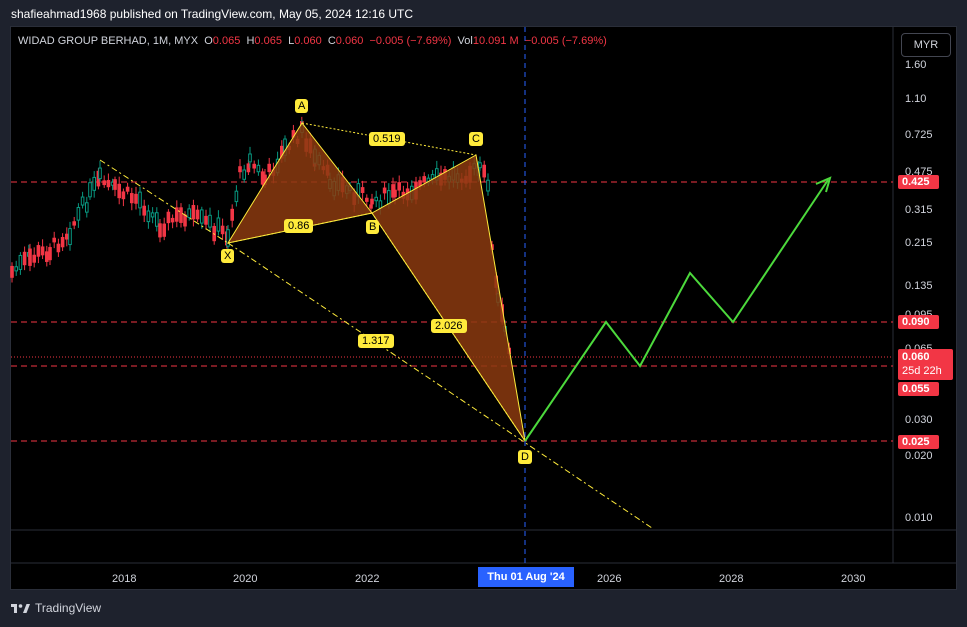  What do you see at coordinates (853, 579) in the screenshot?
I see `time-tick: 2030` at bounding box center [853, 579].